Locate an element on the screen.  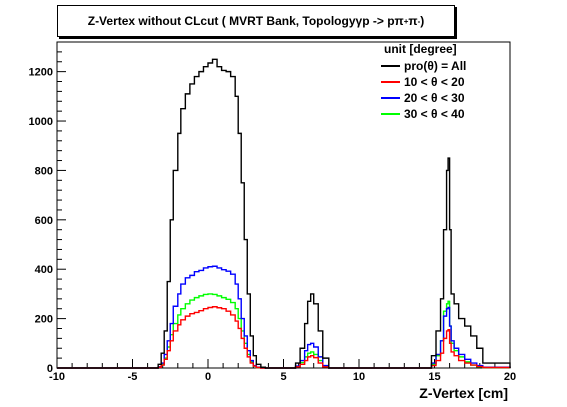
y-tick-label: 0 is located at coordinates (50, 369).